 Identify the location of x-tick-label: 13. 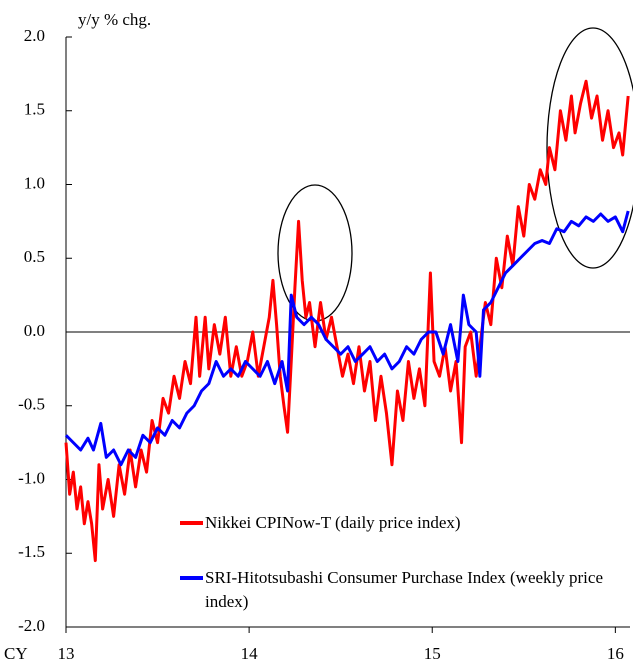
(66, 653).